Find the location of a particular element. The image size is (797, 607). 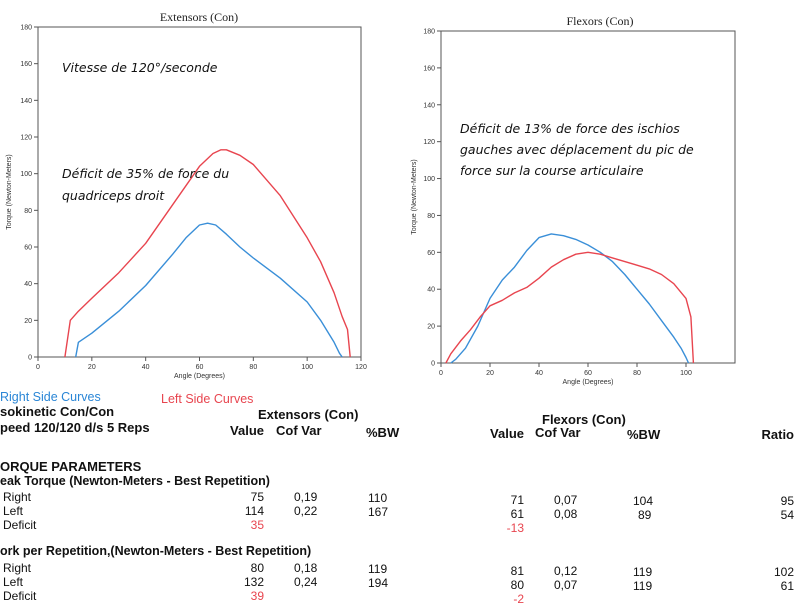

annotation-text: quadriceps droit is located at coordinates (113, 195).